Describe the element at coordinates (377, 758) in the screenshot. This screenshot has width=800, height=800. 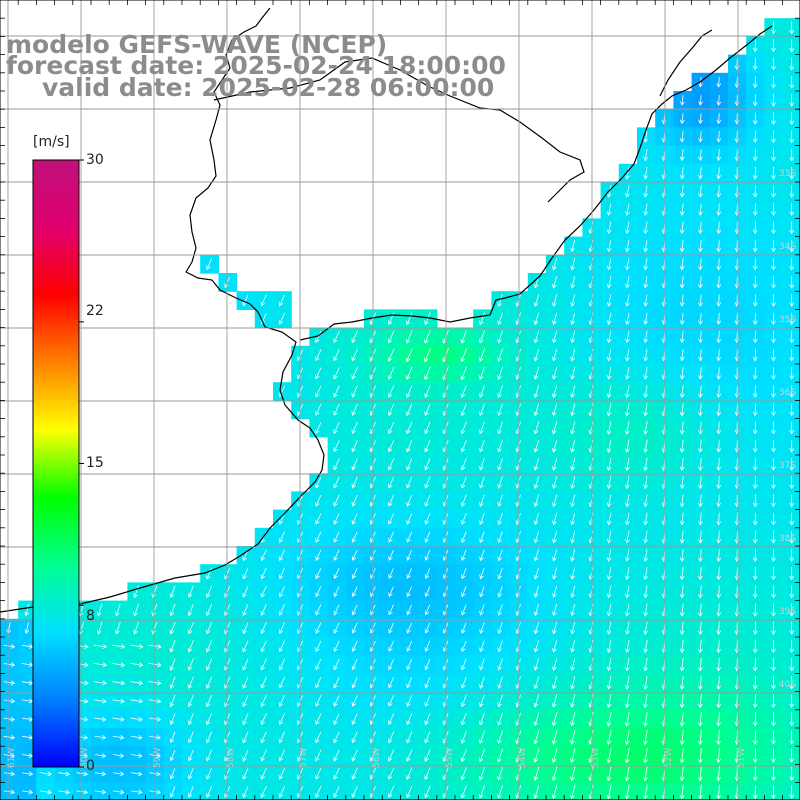
I see `longitude-label: 56W` at that location.